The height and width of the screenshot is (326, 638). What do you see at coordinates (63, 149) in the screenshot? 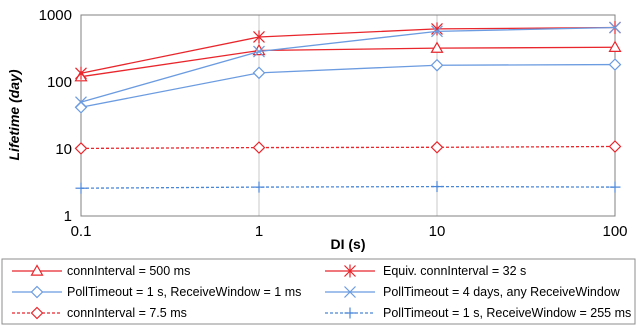
I see `y-tick-label: 10` at bounding box center [63, 149].